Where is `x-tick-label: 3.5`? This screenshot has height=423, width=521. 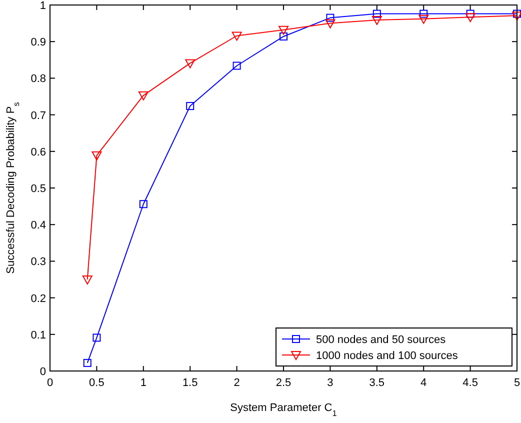 x-tick-label: 3.5 is located at coordinates (377, 383).